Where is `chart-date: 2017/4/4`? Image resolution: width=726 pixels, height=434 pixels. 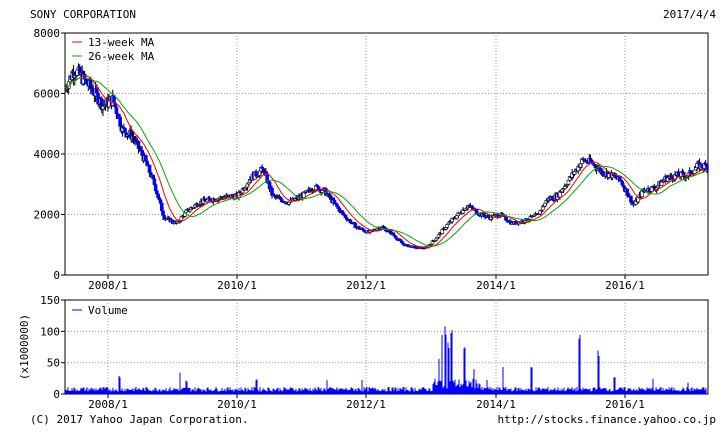 chart-date: 2017/4/4 is located at coordinates (689, 14).